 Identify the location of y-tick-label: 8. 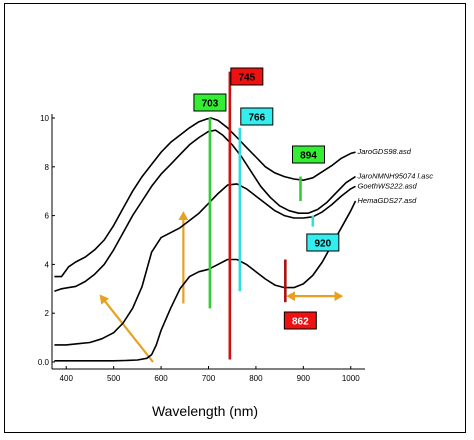
(47, 167).